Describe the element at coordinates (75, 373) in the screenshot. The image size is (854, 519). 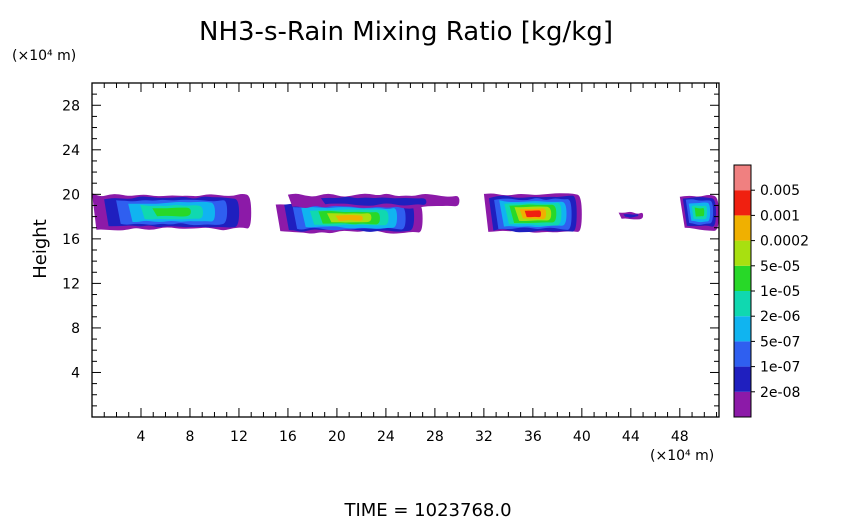
I see `y-tick-label: 4` at that location.